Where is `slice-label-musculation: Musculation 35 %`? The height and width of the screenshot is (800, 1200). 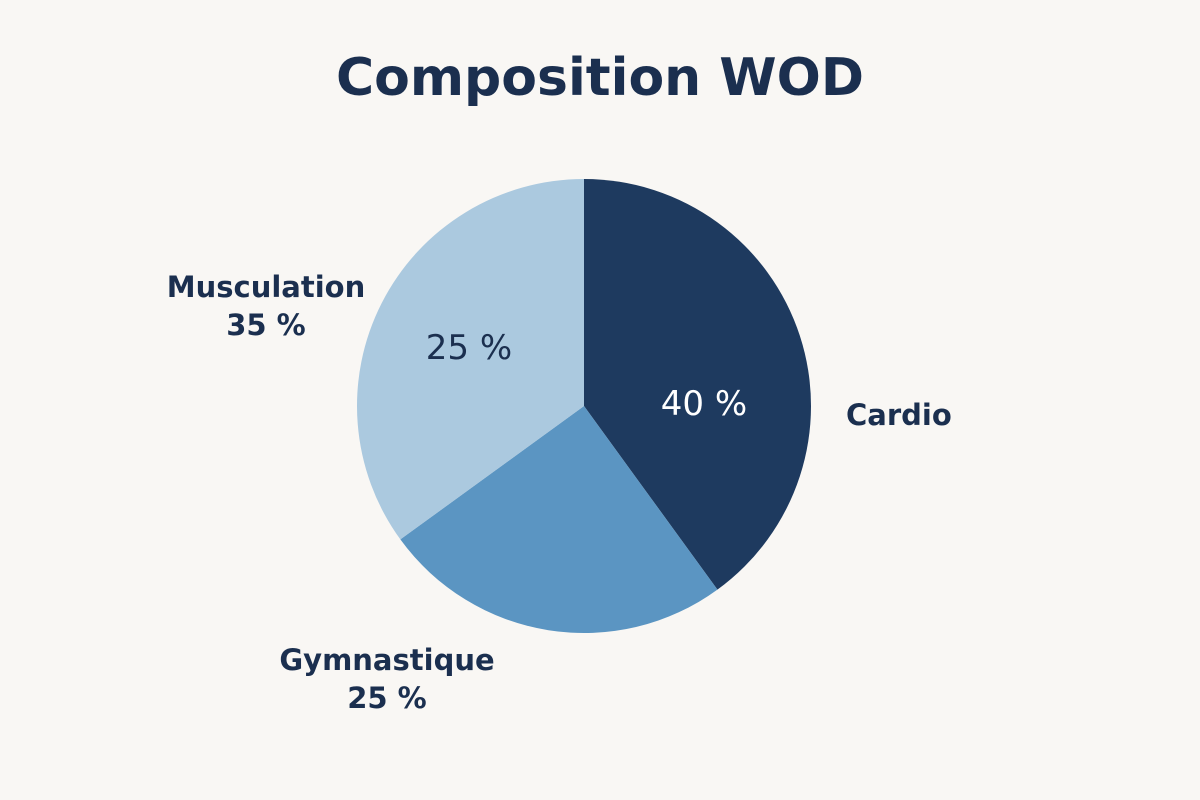 slice-label-musculation: Musculation 35 % is located at coordinates (266, 306).